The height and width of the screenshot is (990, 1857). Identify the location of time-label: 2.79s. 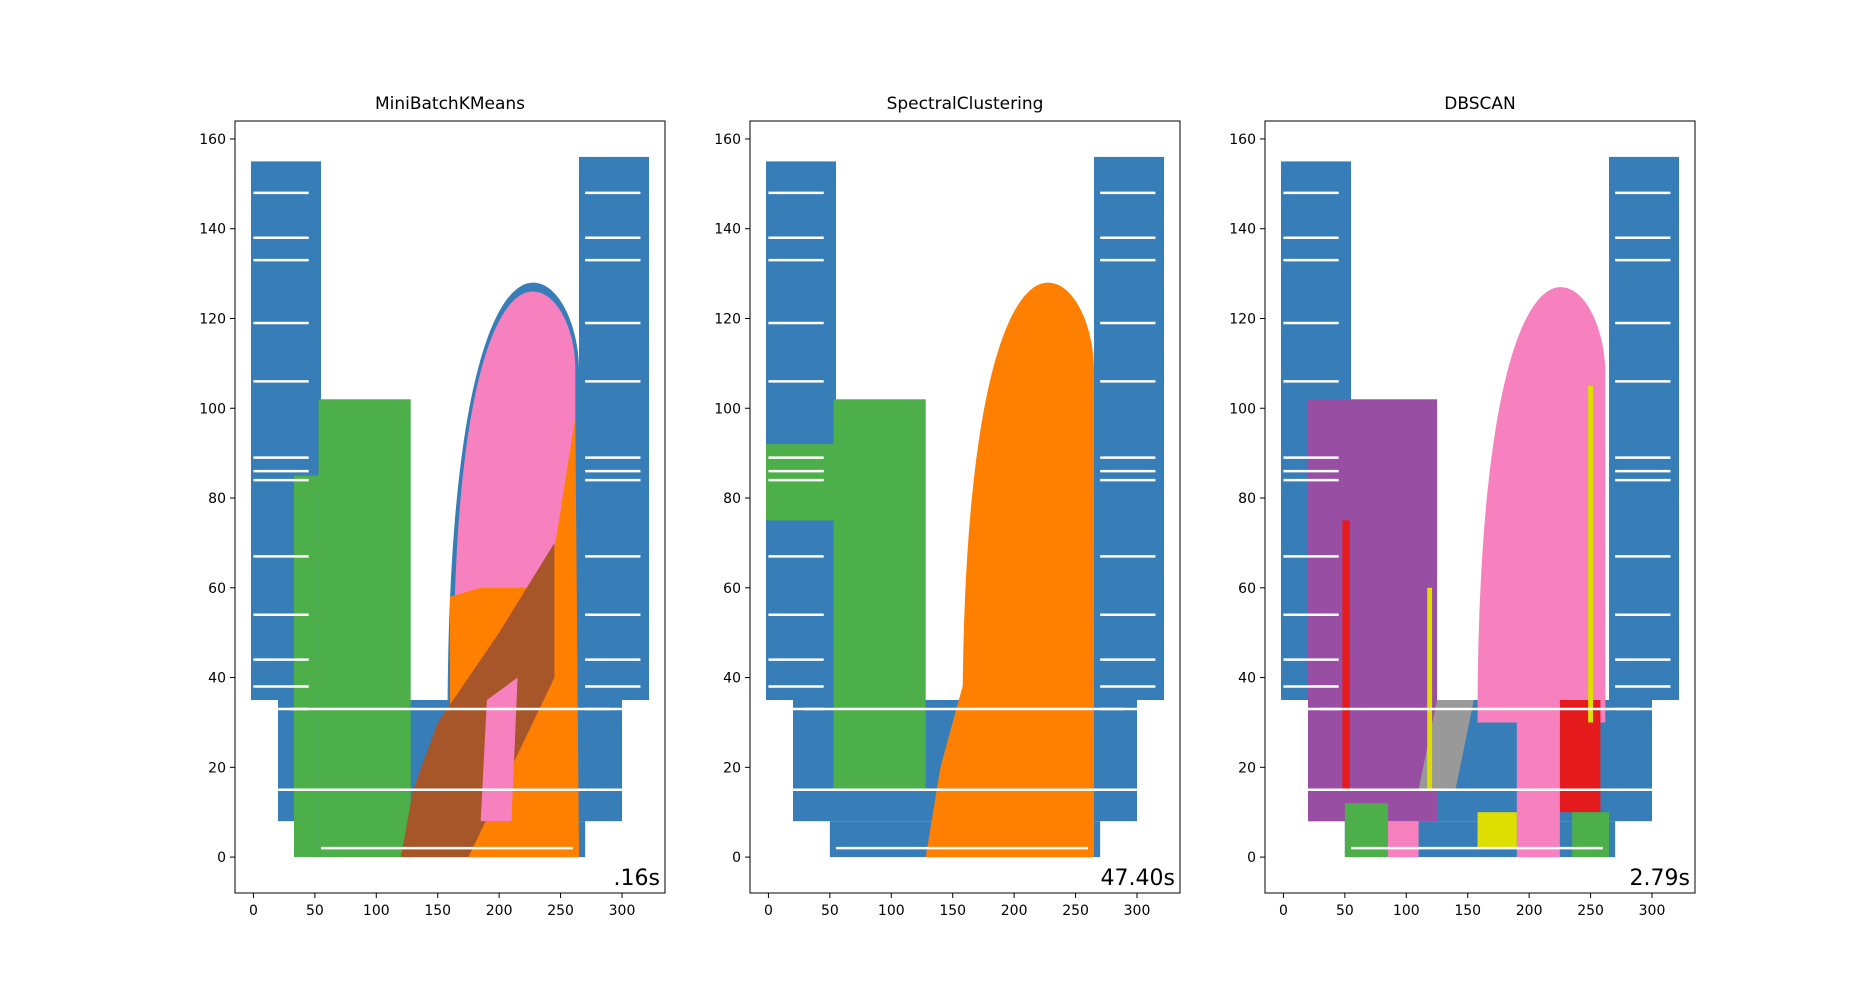
(1660, 878).